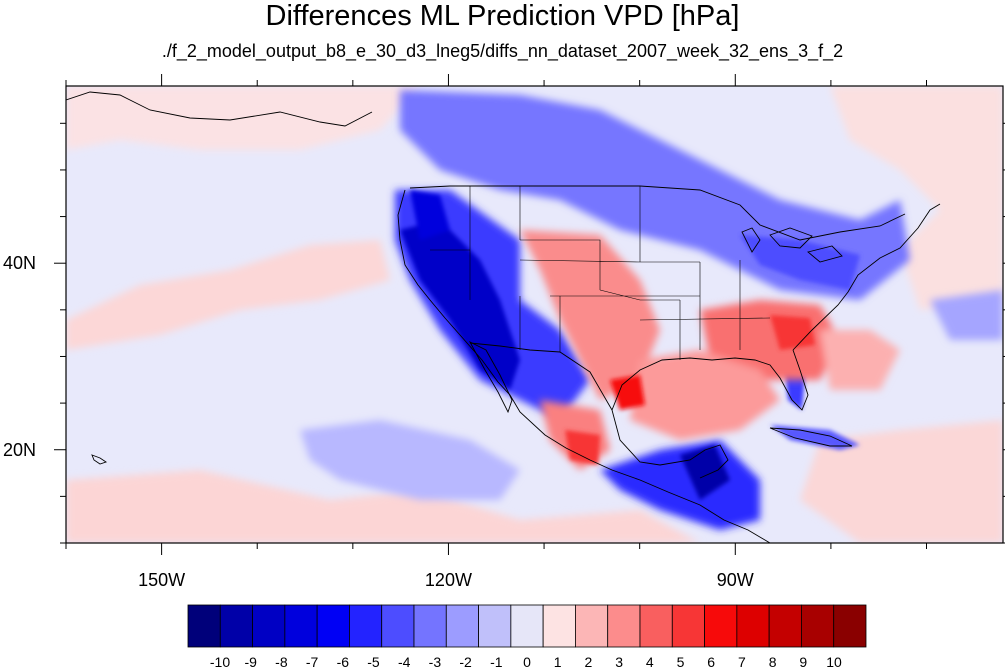 Image resolution: width=1005 pixels, height=672 pixels. I want to click on us-mexico-border, so click(541, 376).